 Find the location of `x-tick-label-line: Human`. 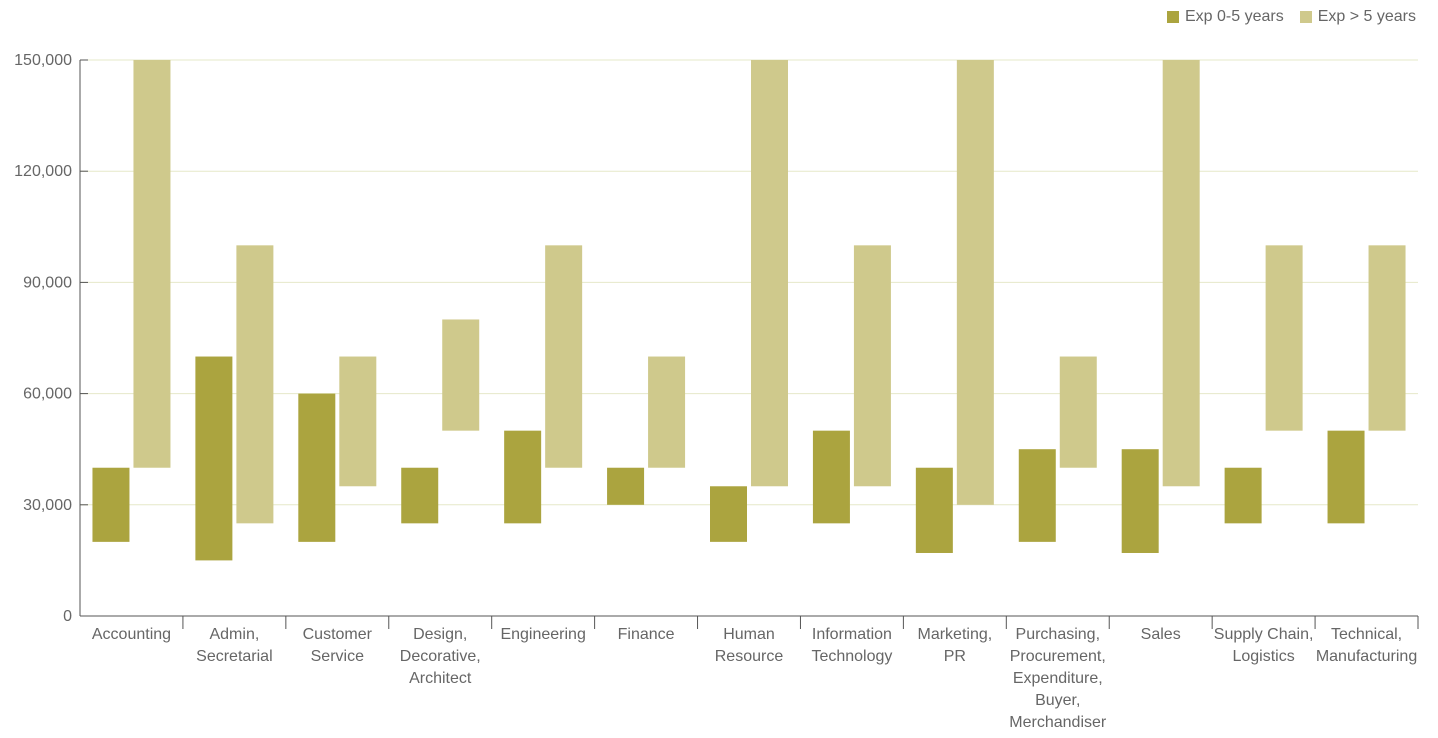

x-tick-label-line: Human is located at coordinates (749, 634).